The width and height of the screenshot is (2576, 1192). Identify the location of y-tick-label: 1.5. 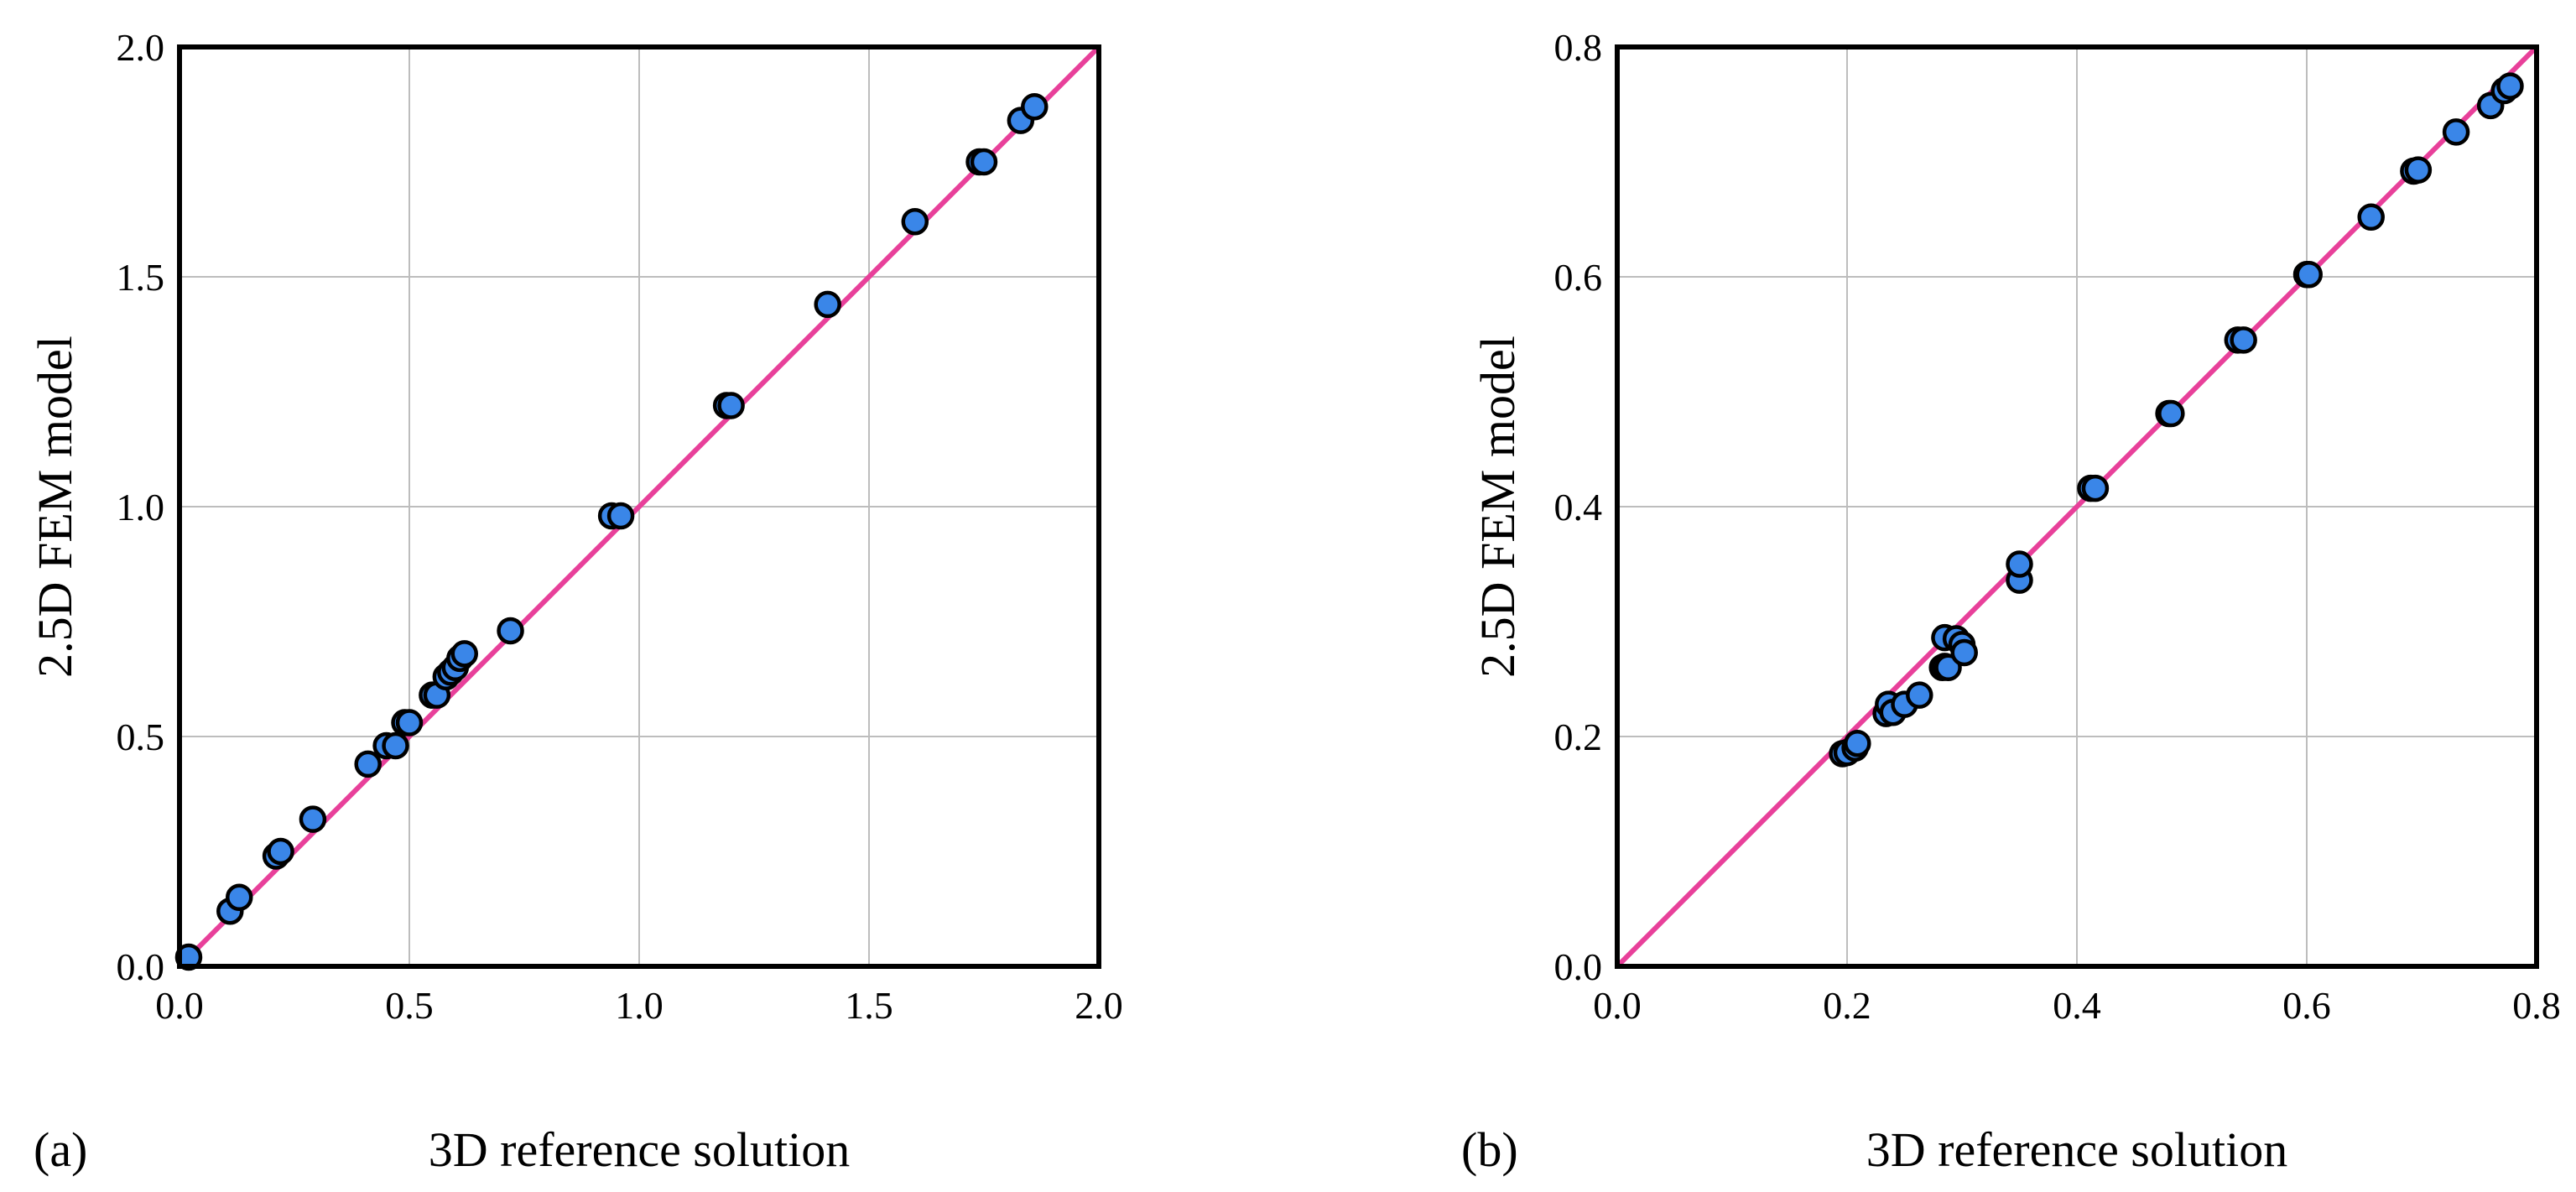
(141, 277).